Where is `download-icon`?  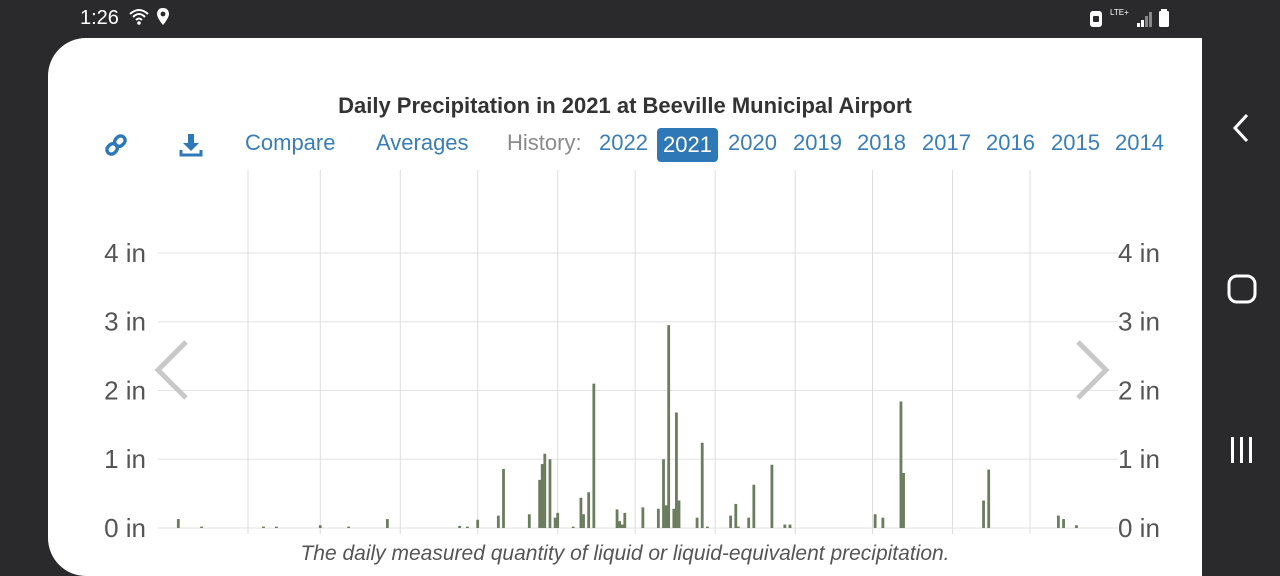 download-icon is located at coordinates (191, 145).